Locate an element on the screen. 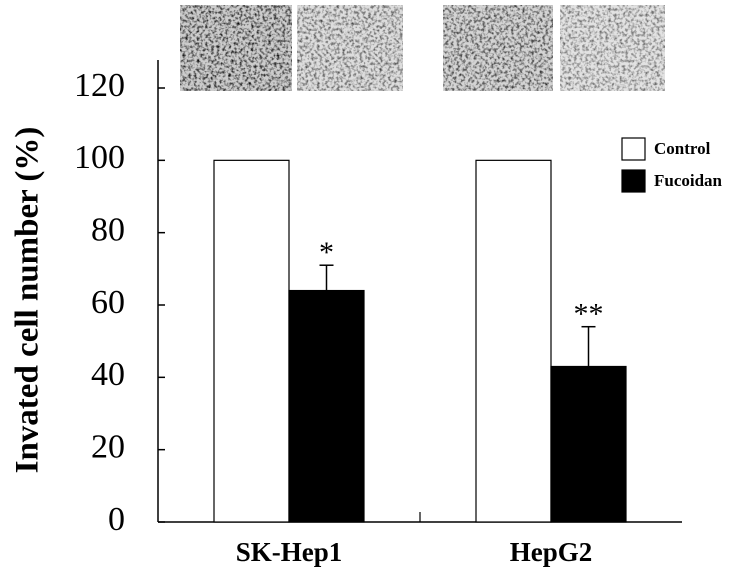 The width and height of the screenshot is (753, 578). micrographs is located at coordinates (422, 48).